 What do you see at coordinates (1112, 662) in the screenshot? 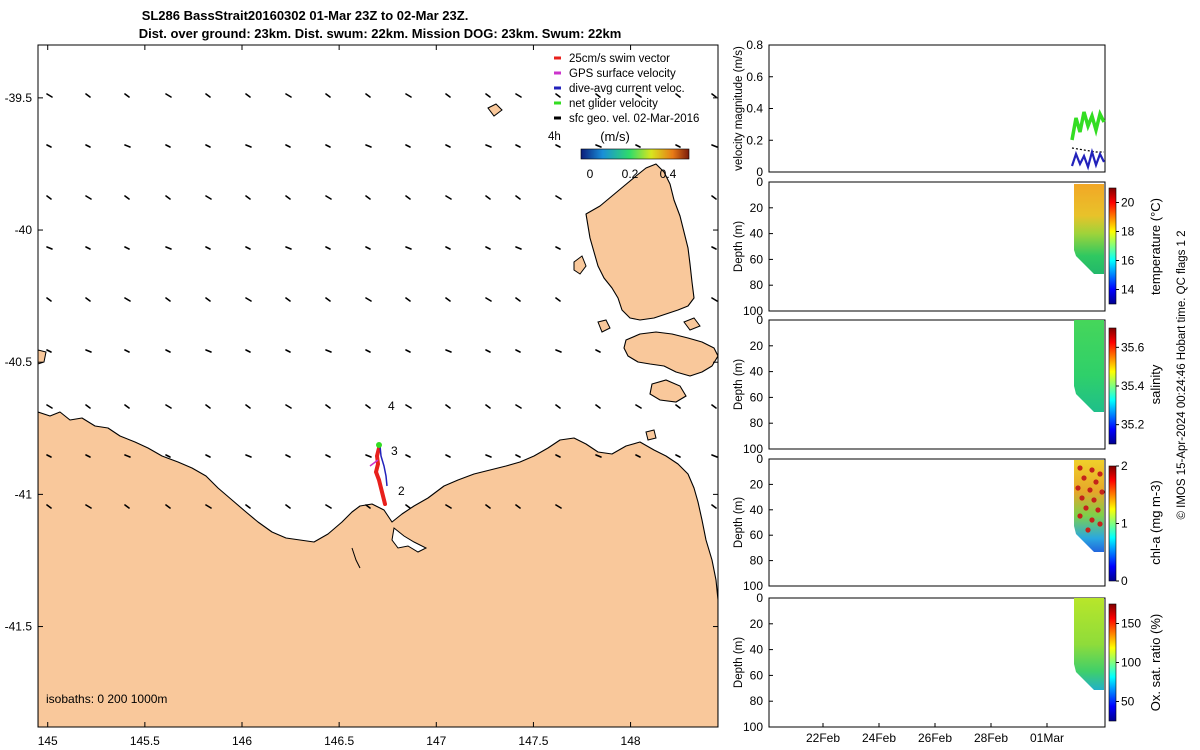
I see `oxygen-colorbar` at bounding box center [1112, 662].